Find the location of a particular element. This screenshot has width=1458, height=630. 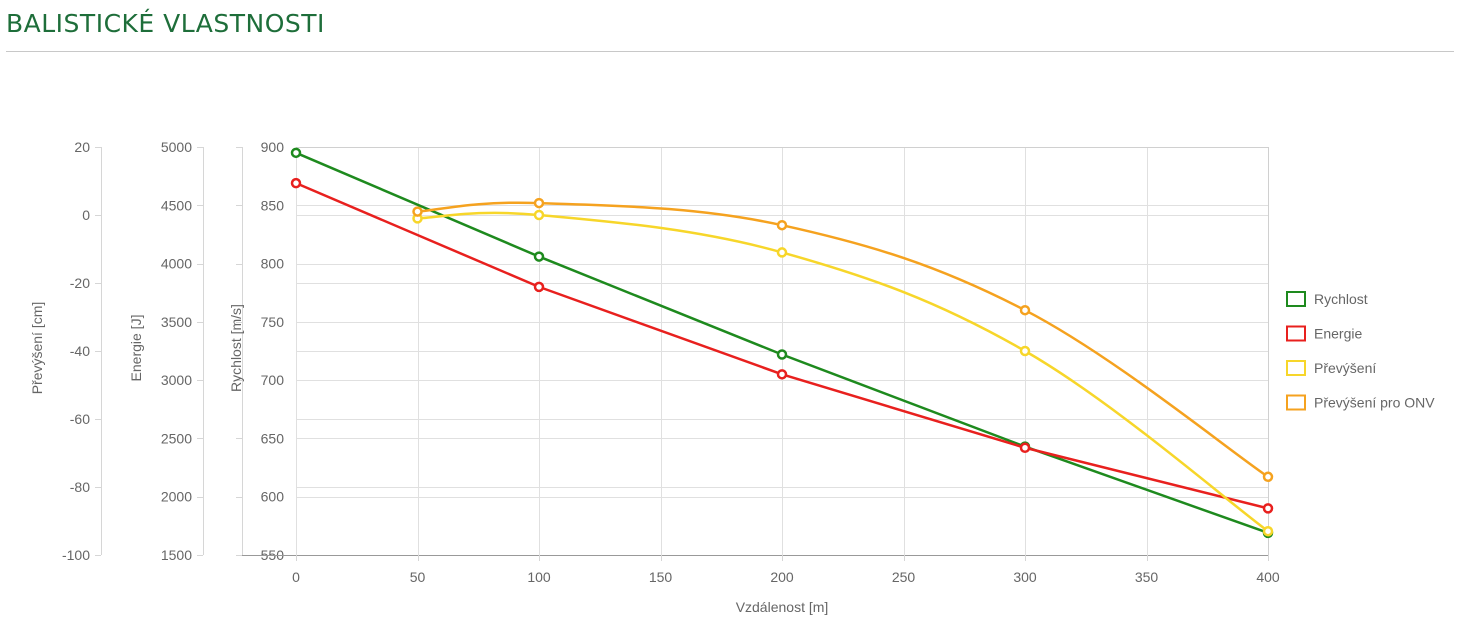

legend-item-prevyseni: Převýšení is located at coordinates (1331, 368).